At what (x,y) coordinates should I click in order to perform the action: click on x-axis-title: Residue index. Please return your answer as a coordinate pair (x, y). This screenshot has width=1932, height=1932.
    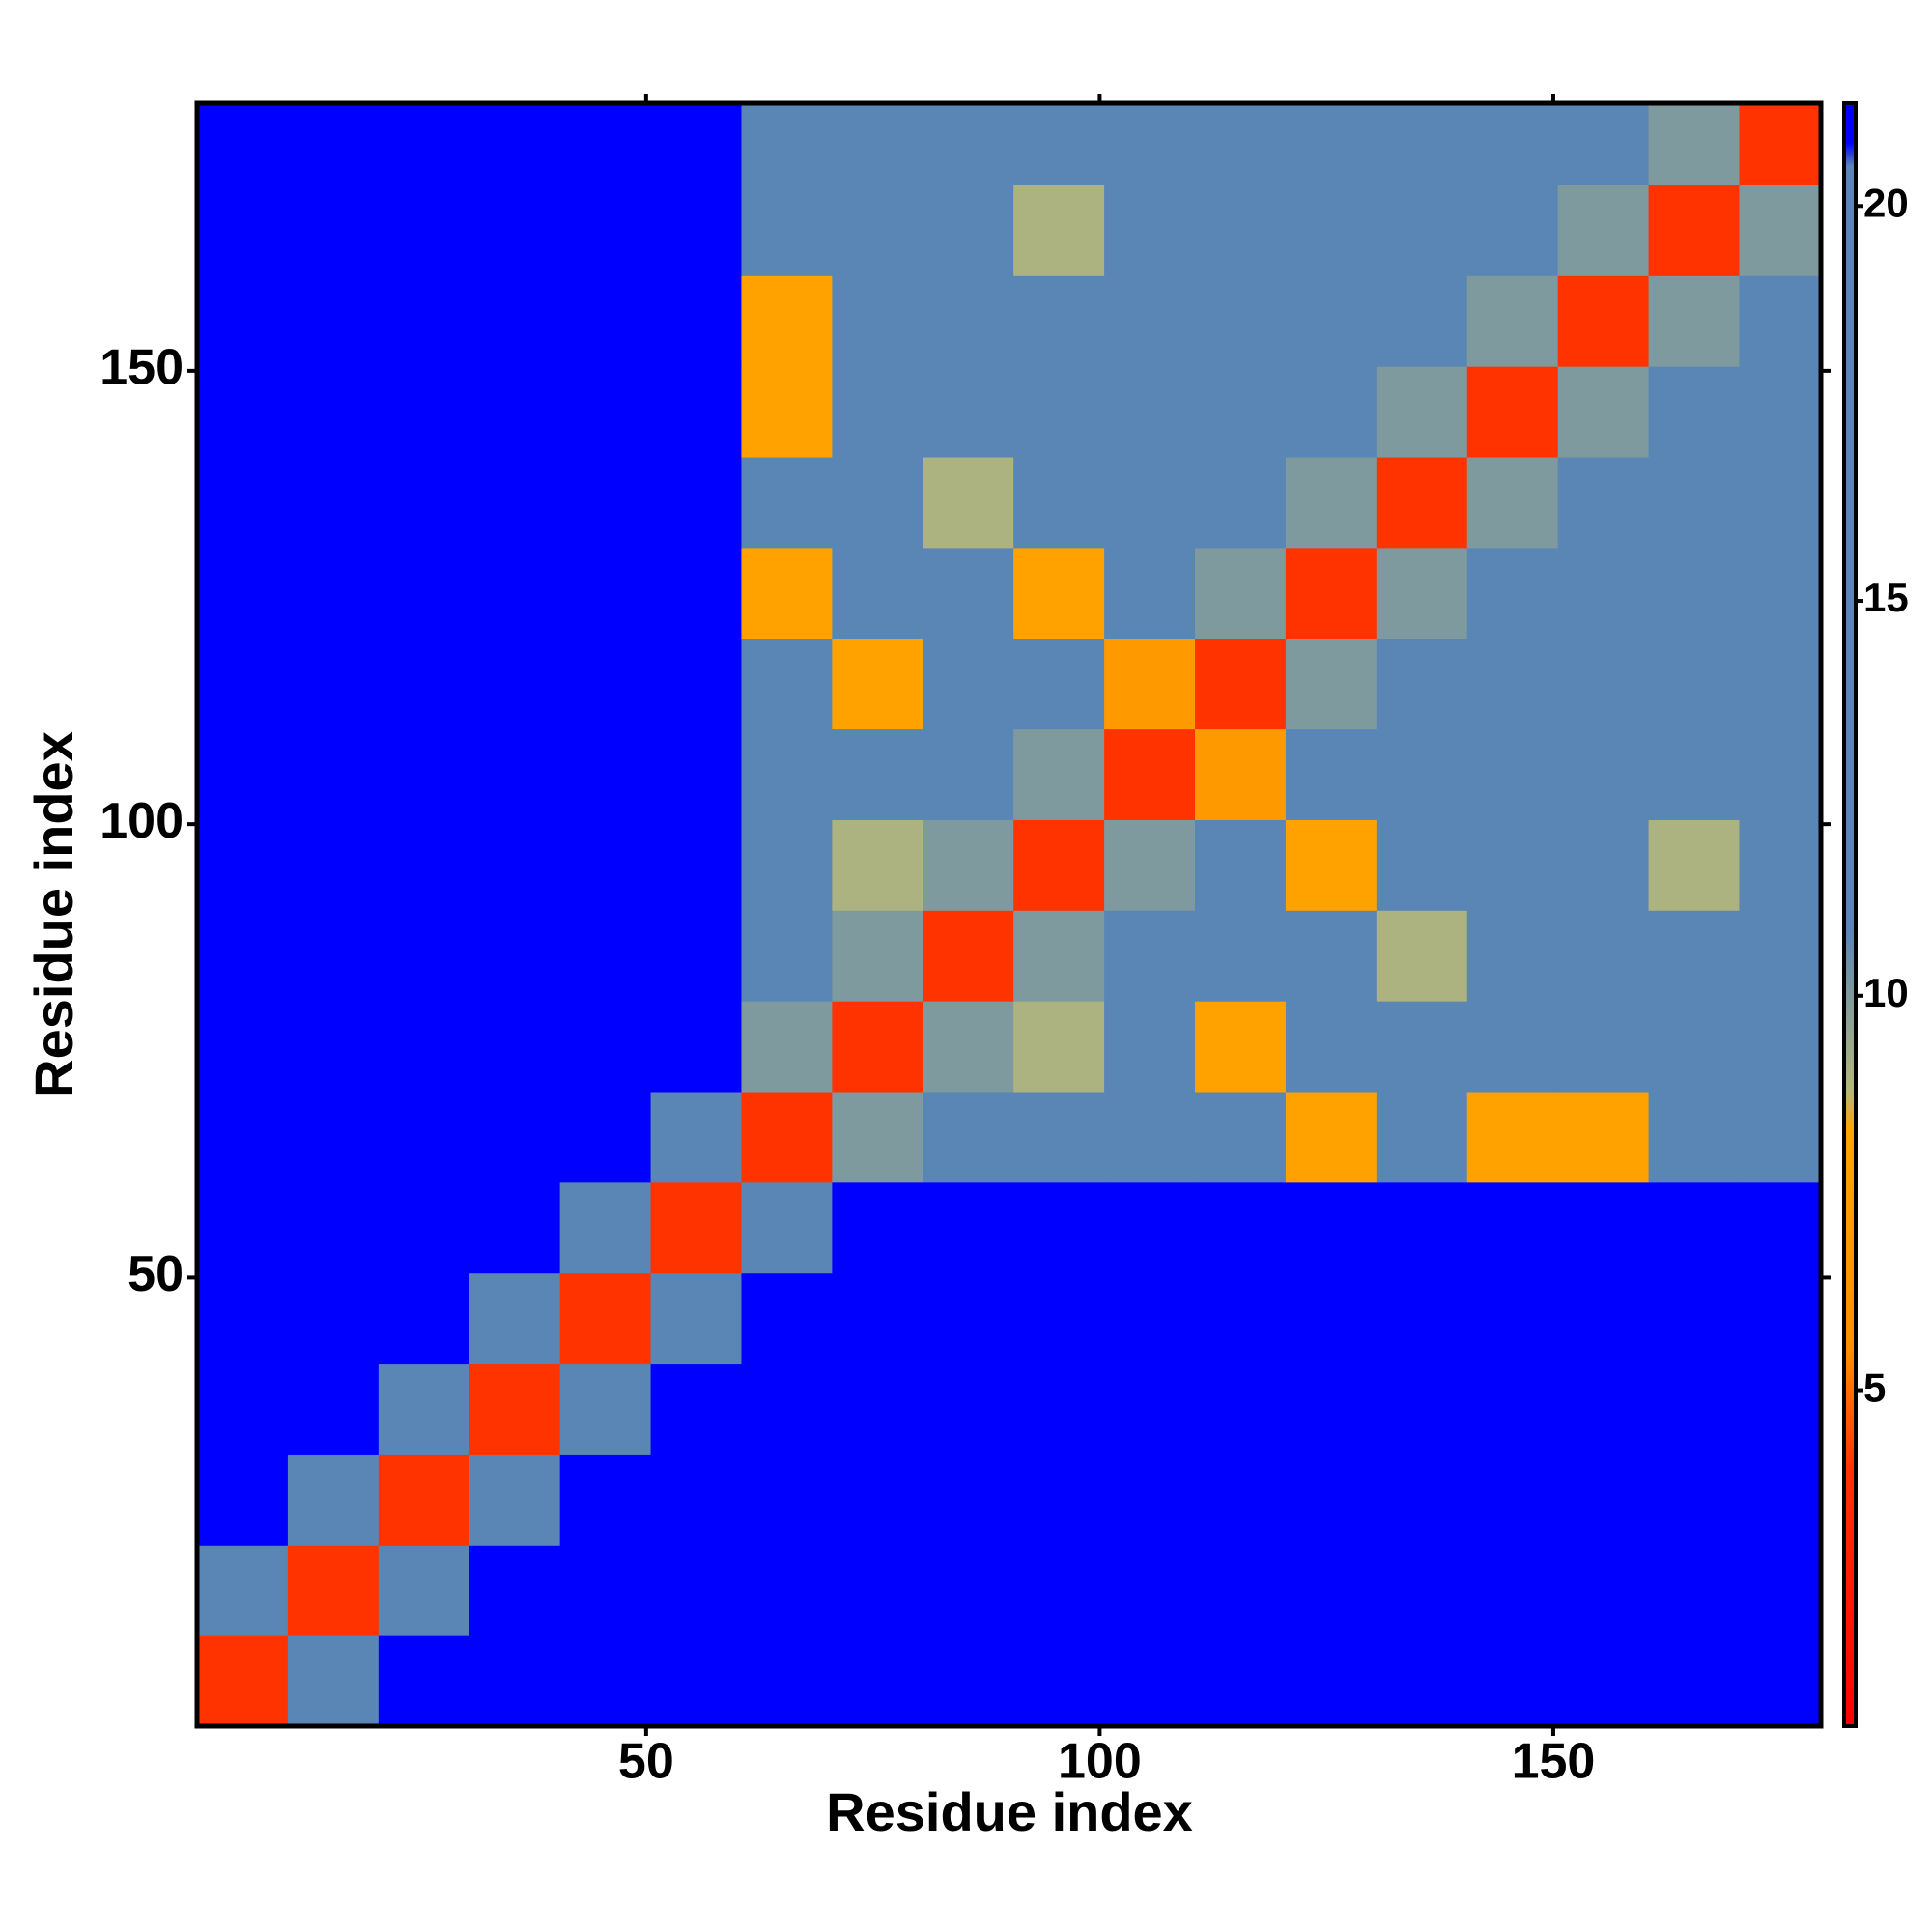
    Looking at the image, I should click on (1009, 1811).